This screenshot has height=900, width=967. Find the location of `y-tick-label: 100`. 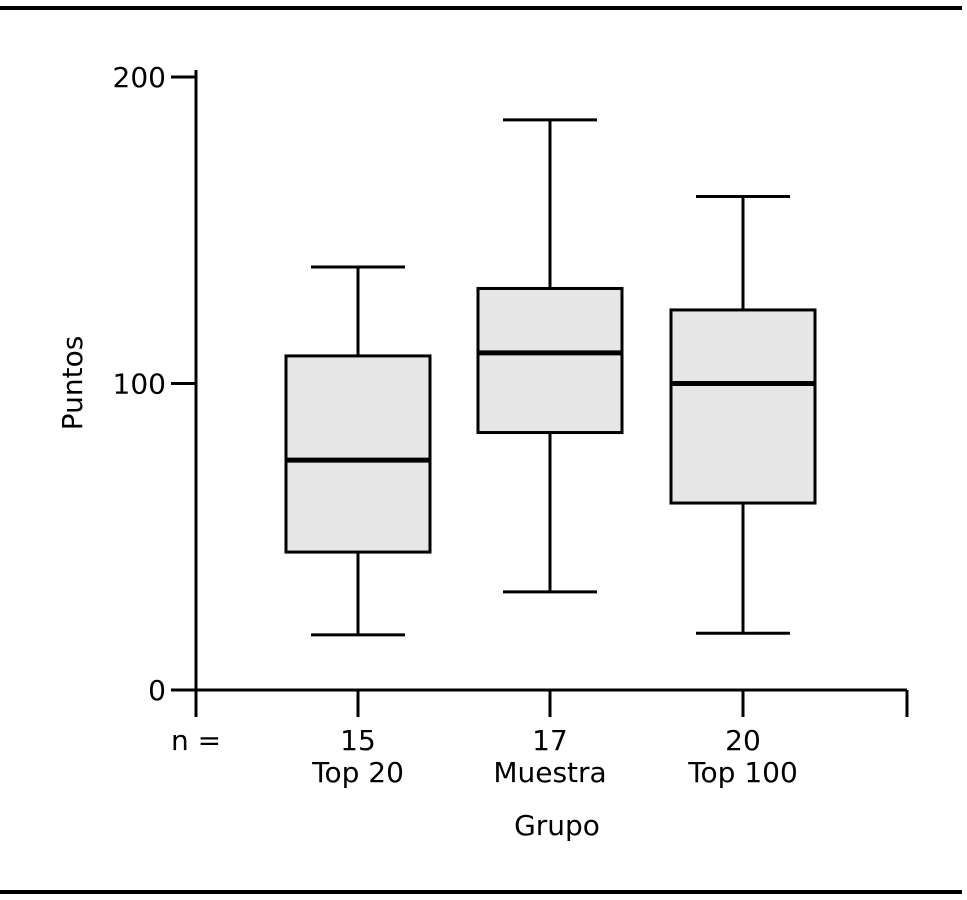

y-tick-label: 100 is located at coordinates (139, 384).